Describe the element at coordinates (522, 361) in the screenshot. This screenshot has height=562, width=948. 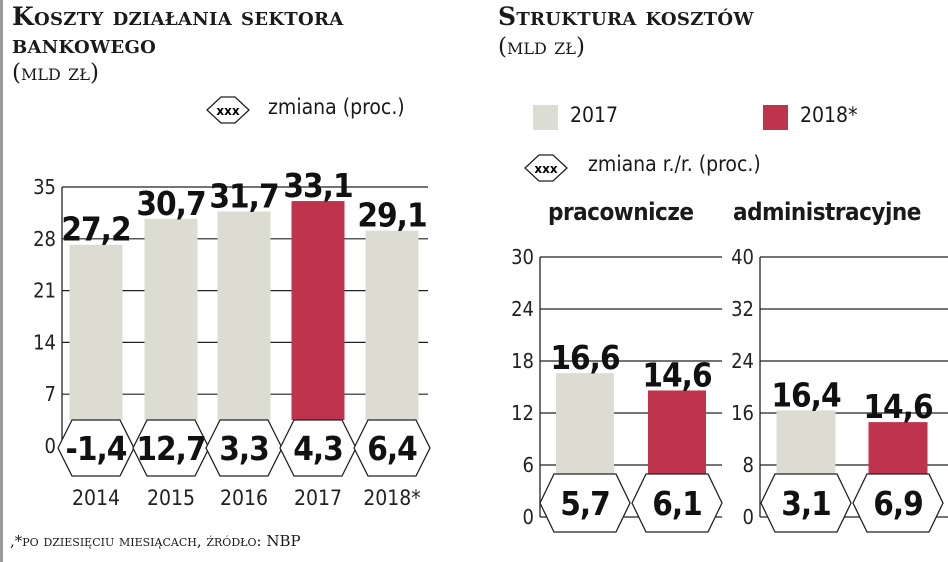
I see `y-tick-label: 18` at that location.